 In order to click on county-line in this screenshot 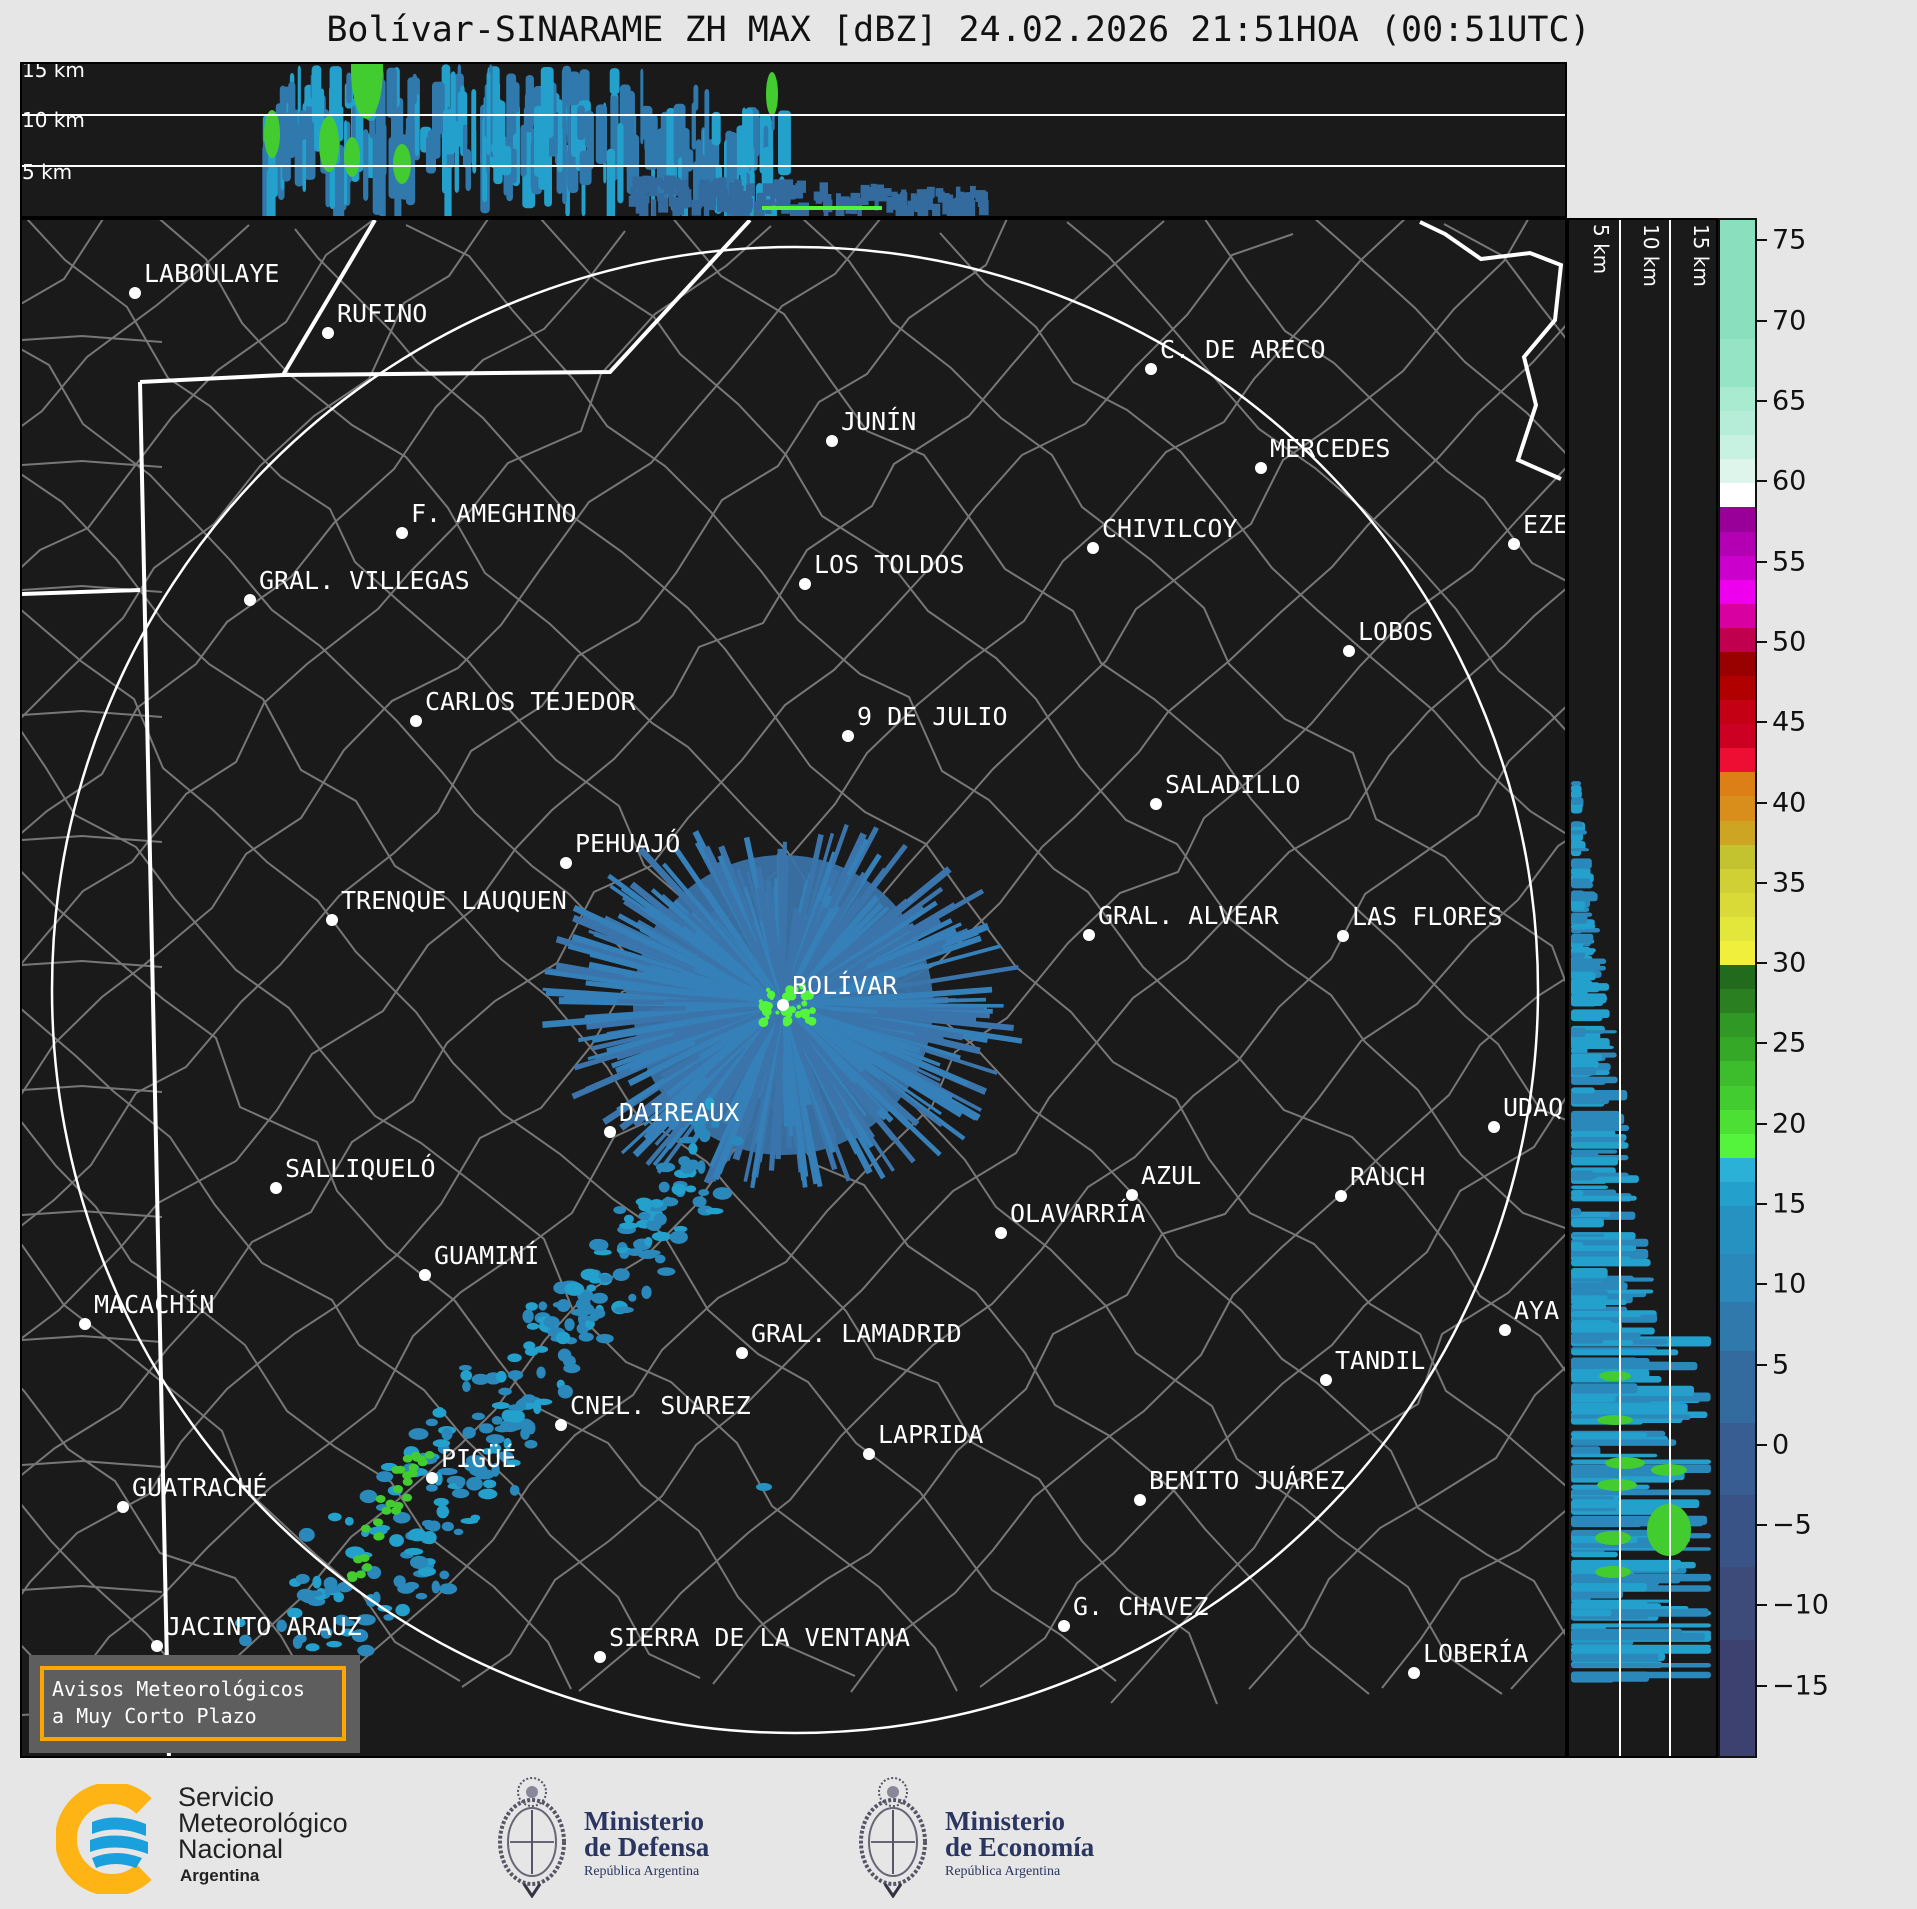, I will do `click(92, 1588)`.